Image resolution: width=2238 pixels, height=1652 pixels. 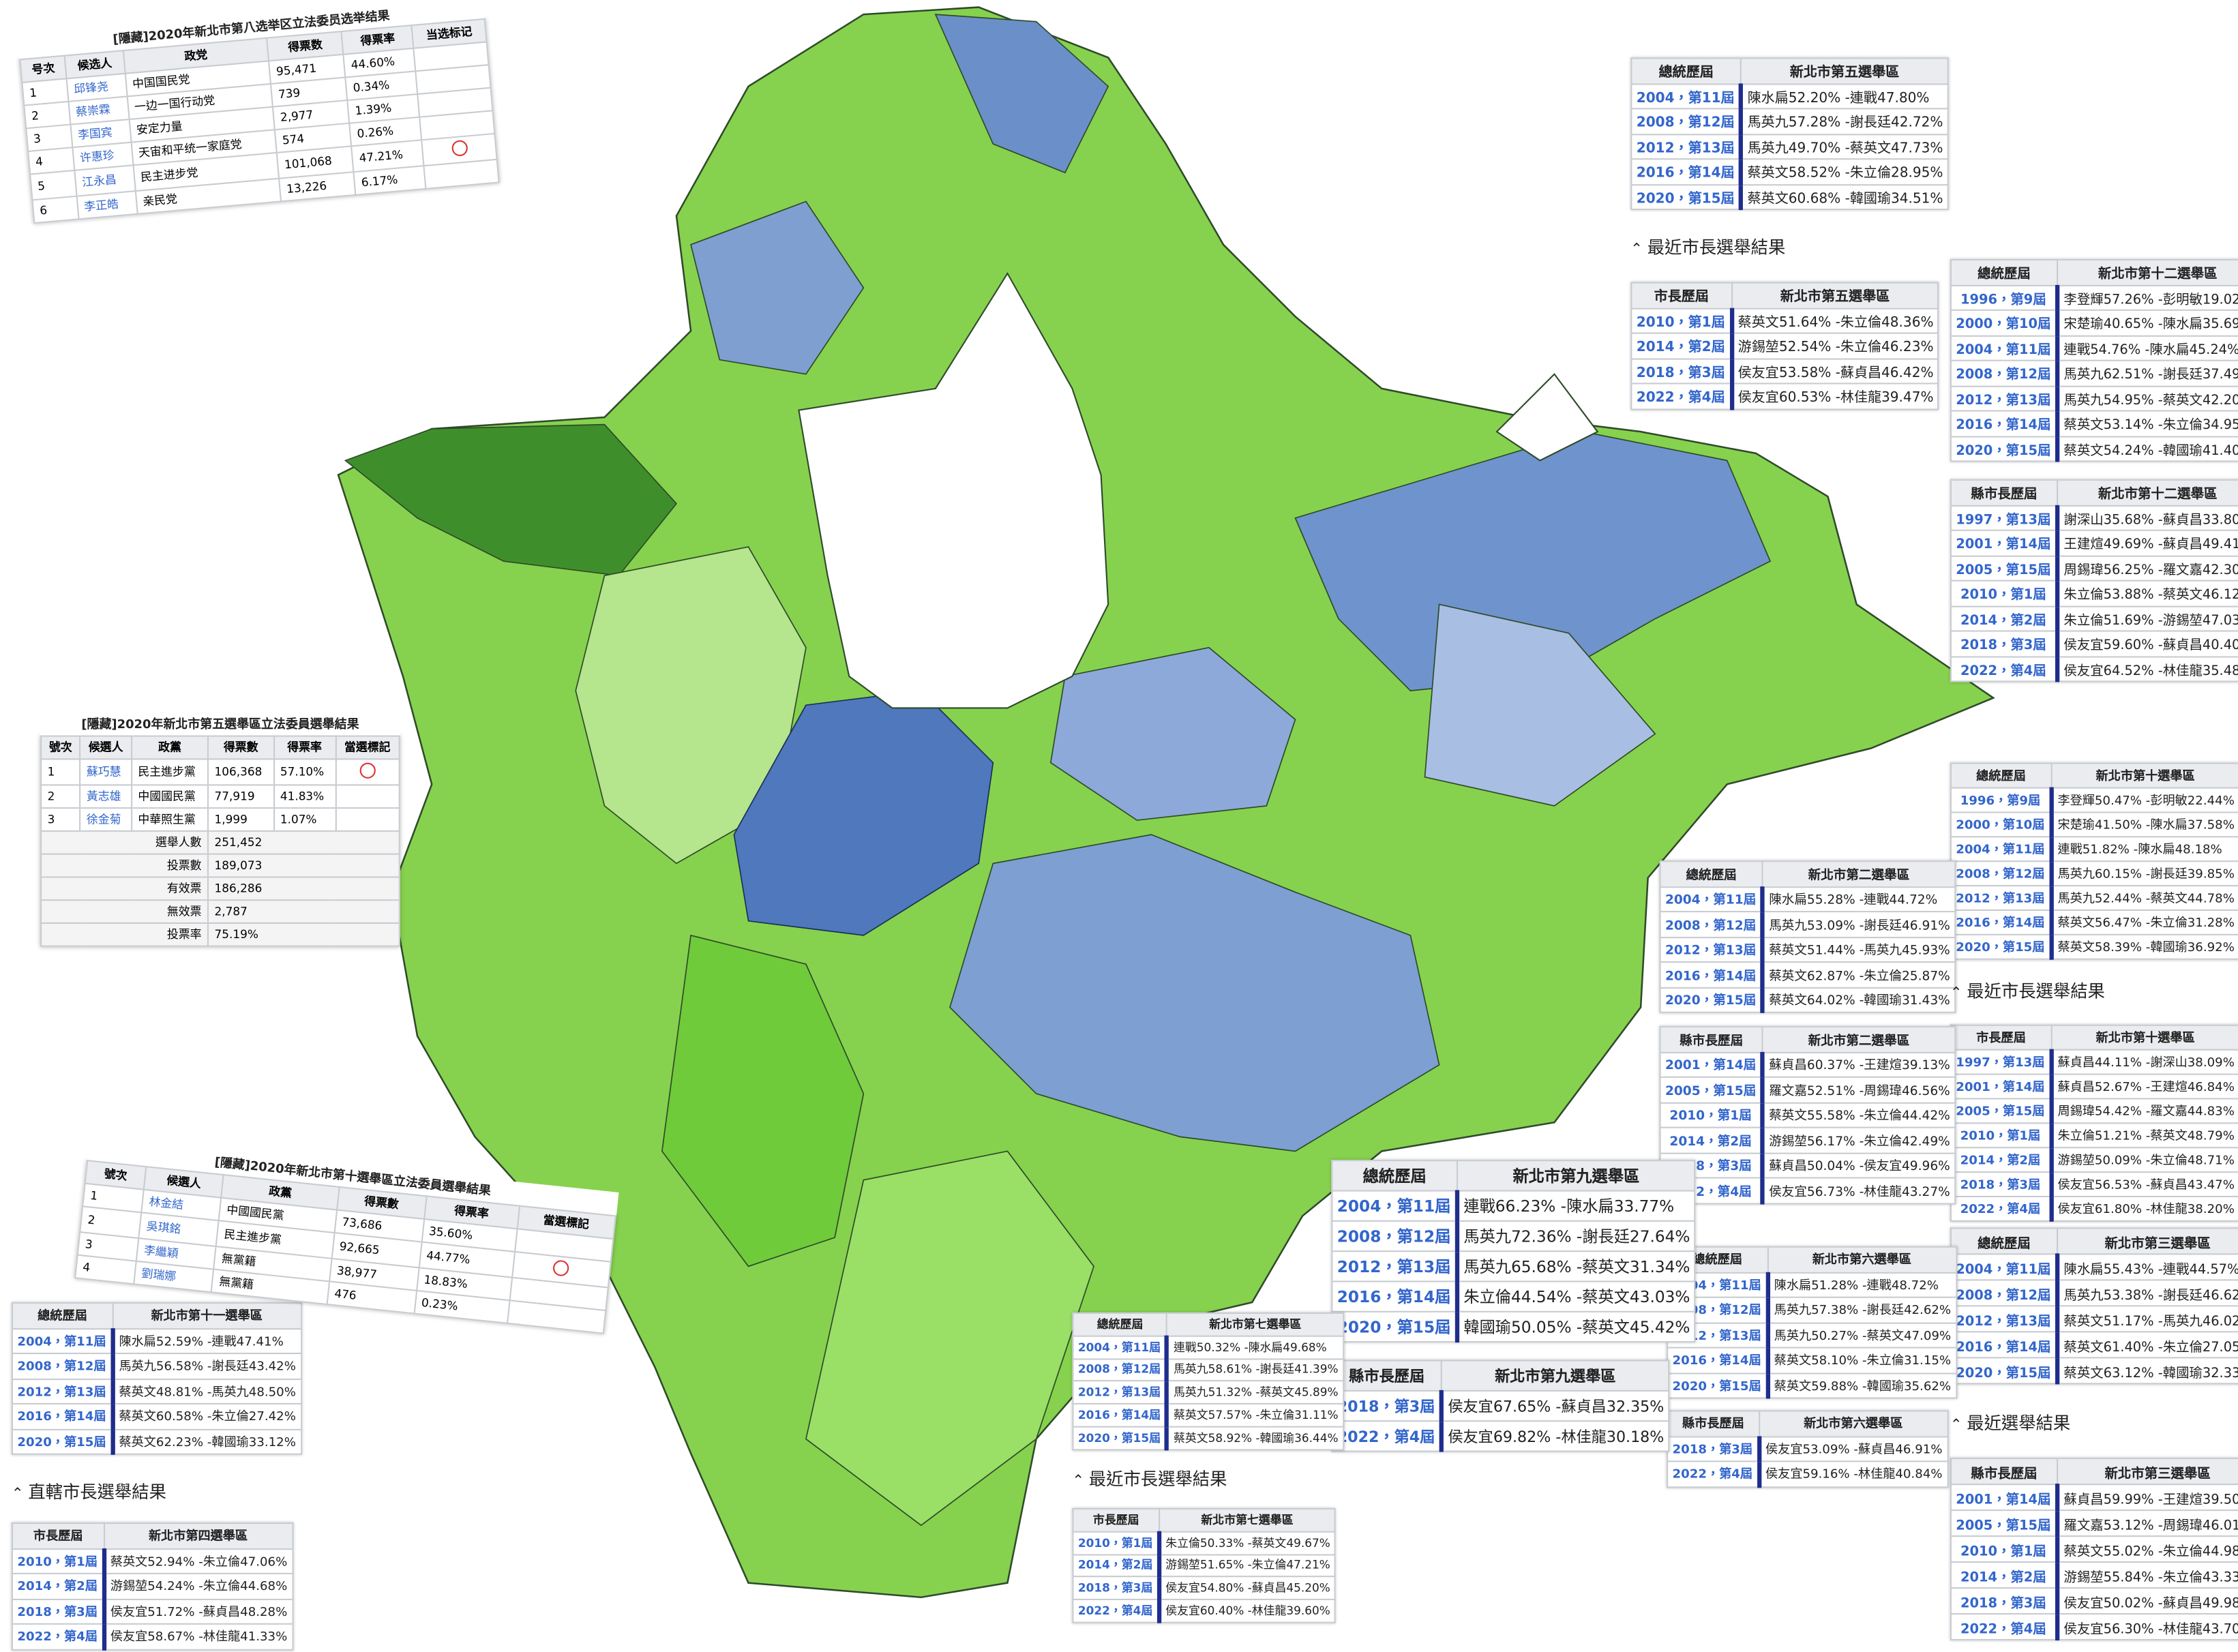 I want to click on result-cell: 陳水扁52.59% -連戰47.41%, so click(x=207, y=1341).